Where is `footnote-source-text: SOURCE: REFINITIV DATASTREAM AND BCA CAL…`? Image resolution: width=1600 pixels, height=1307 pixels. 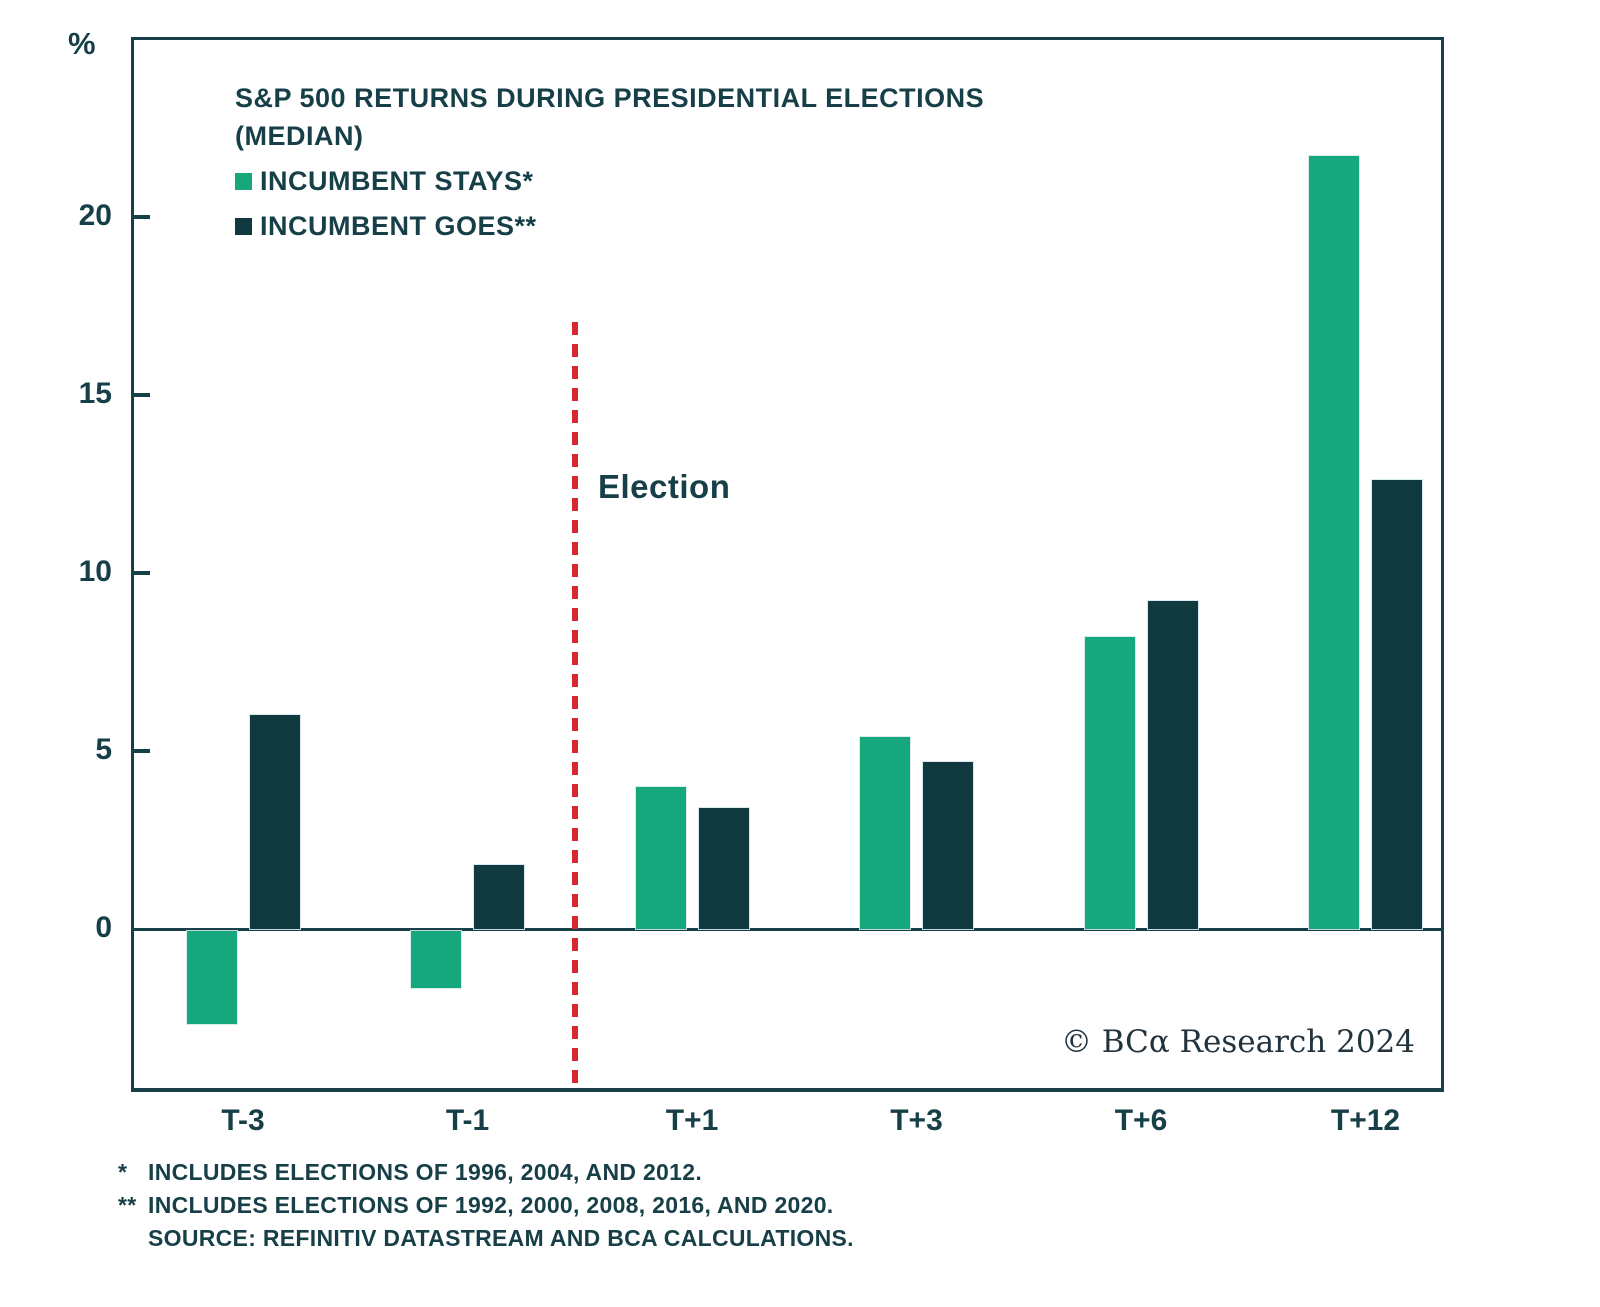 footnote-source-text: SOURCE: REFINITIV DATASTREAM AND BCA CAL… is located at coordinates (501, 1238).